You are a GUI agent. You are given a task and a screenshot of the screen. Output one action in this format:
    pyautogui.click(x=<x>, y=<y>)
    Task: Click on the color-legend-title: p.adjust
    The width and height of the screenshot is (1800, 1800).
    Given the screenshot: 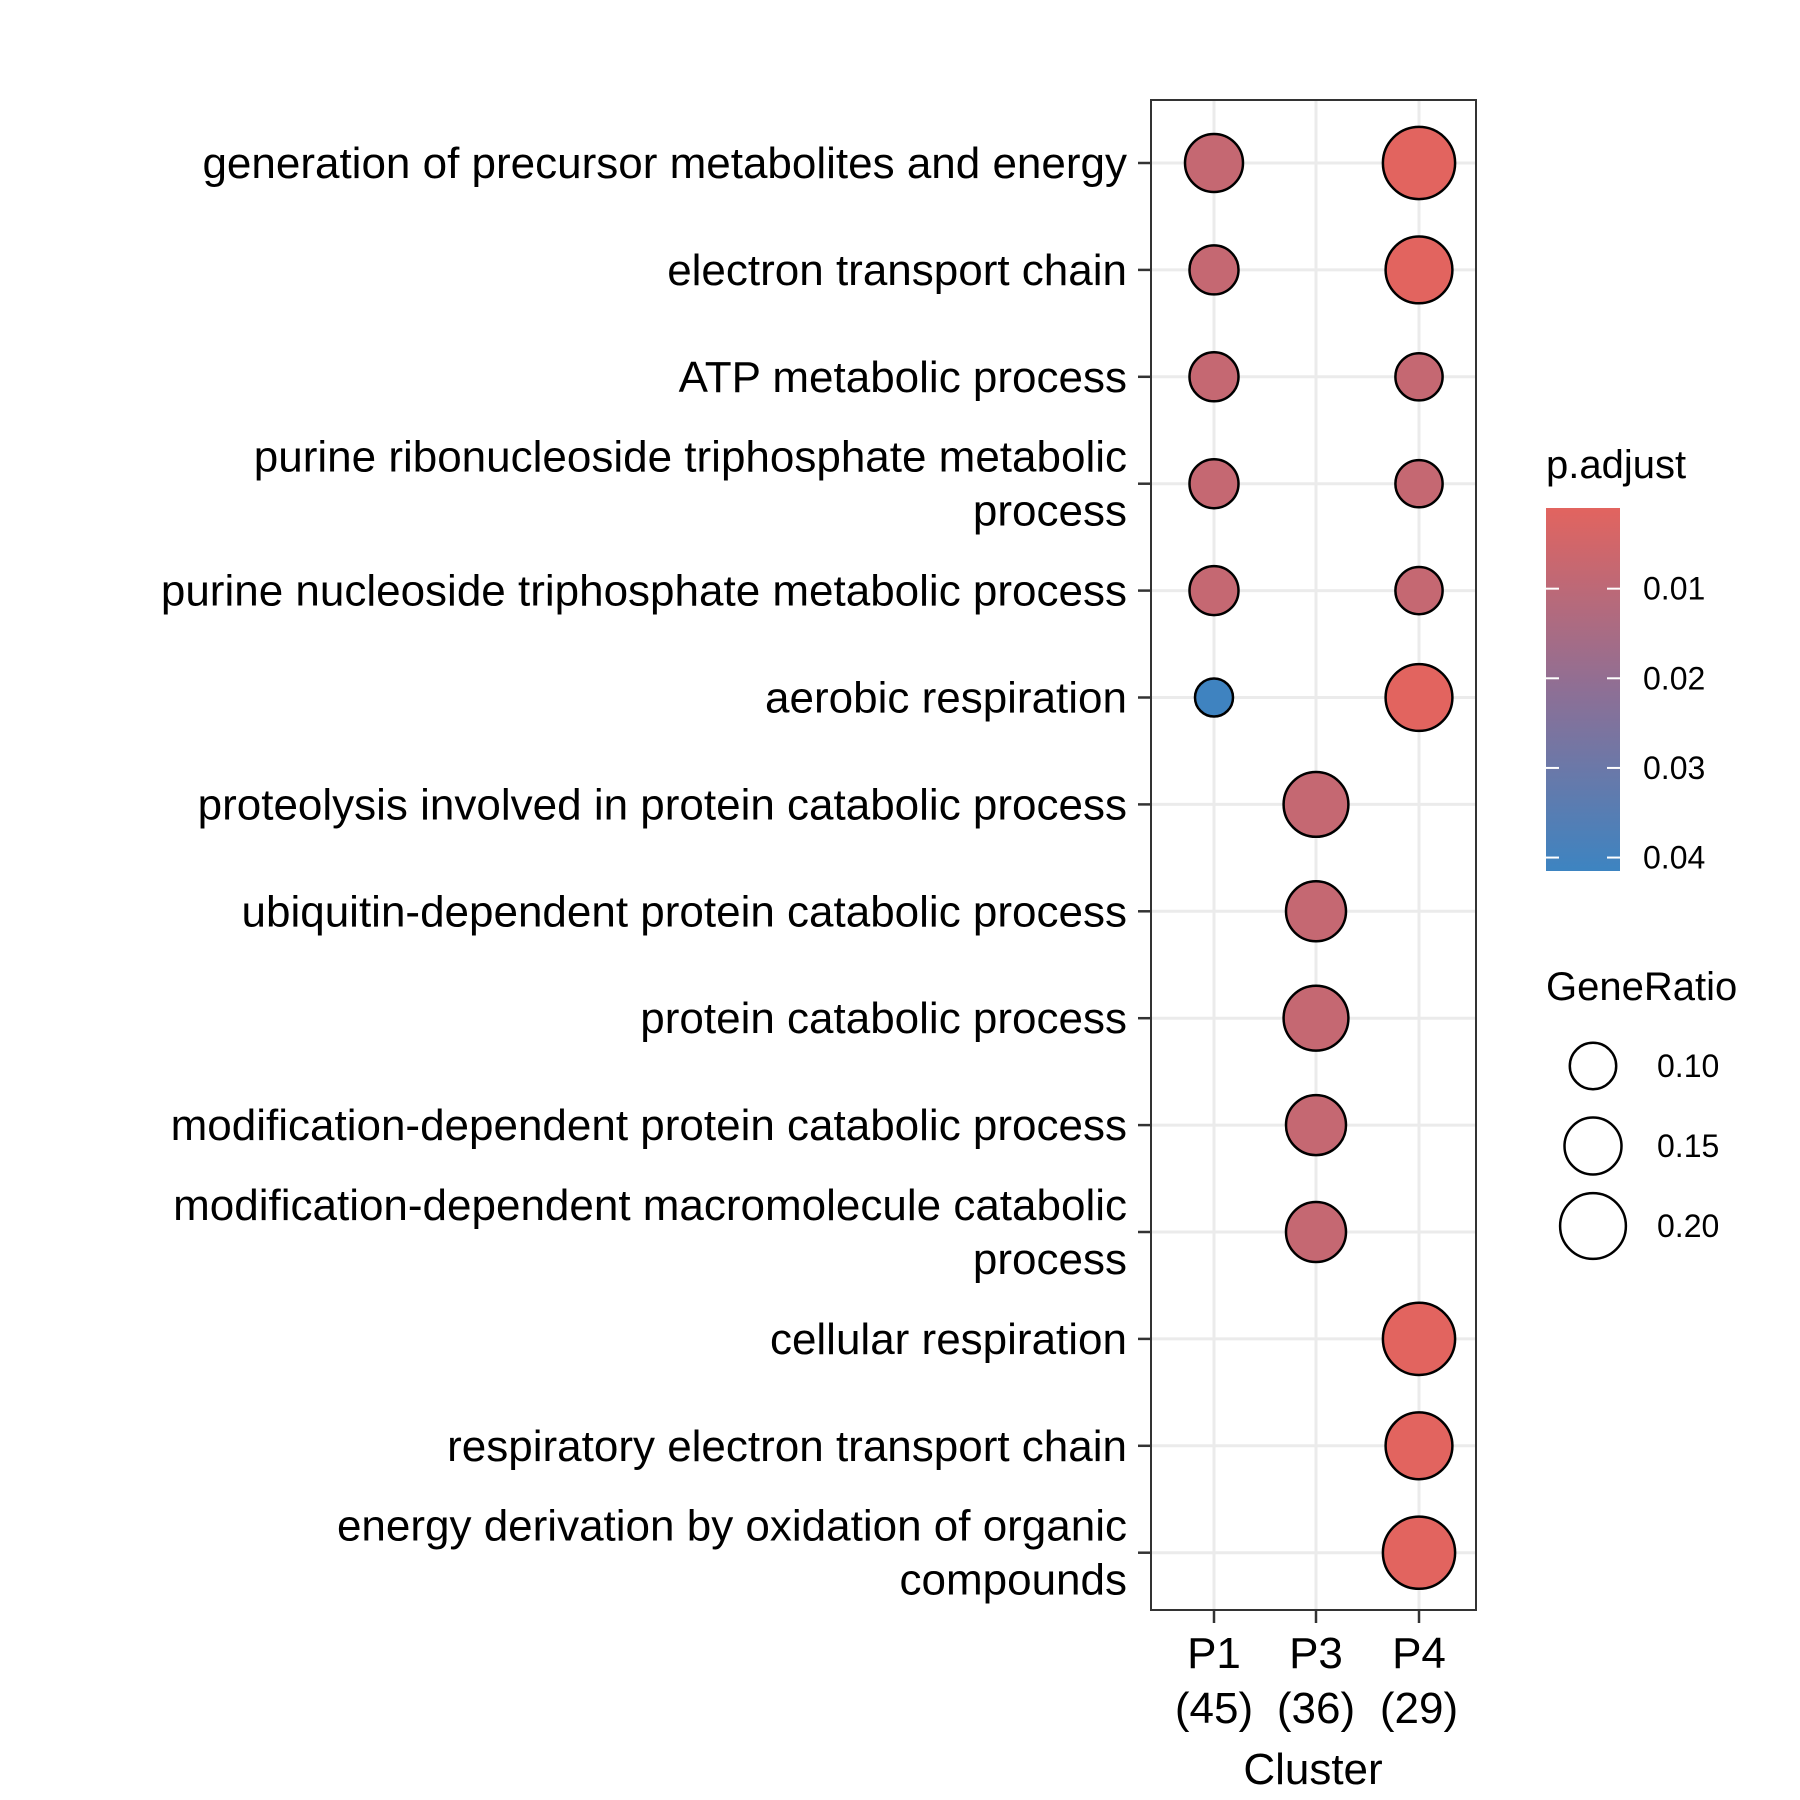 What is the action you would take?
    pyautogui.click(x=1616, y=465)
    